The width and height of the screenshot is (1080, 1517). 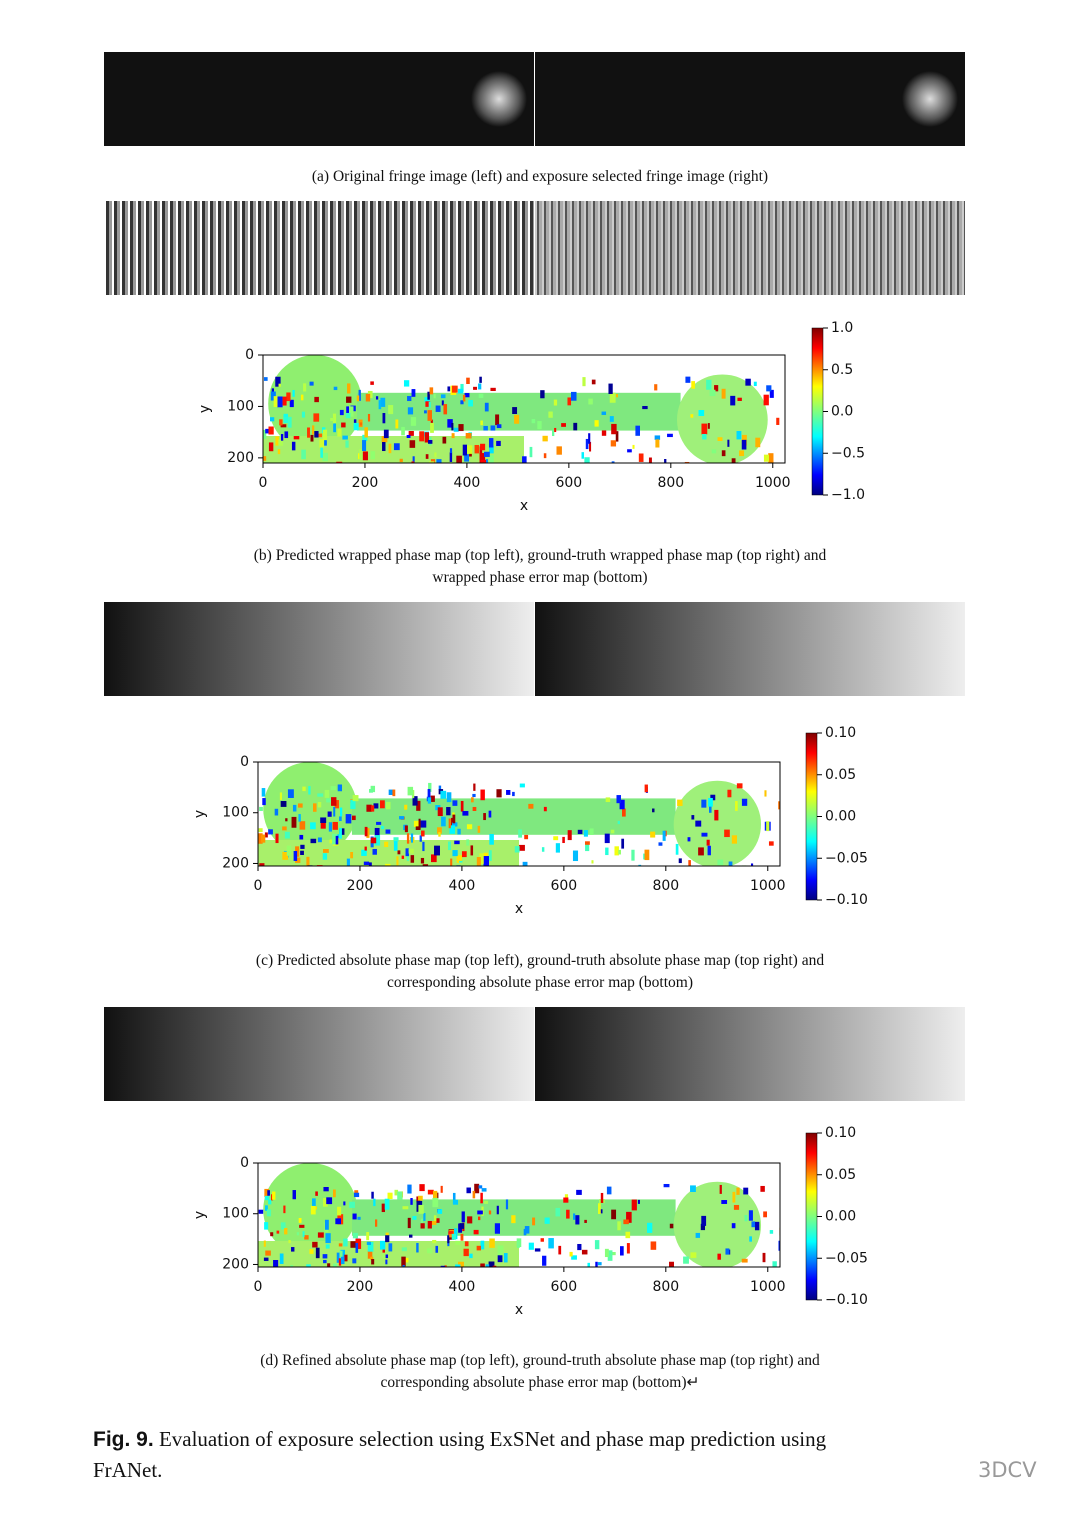 What do you see at coordinates (817, 411) in the screenshot?
I see `colorbar` at bounding box center [817, 411].